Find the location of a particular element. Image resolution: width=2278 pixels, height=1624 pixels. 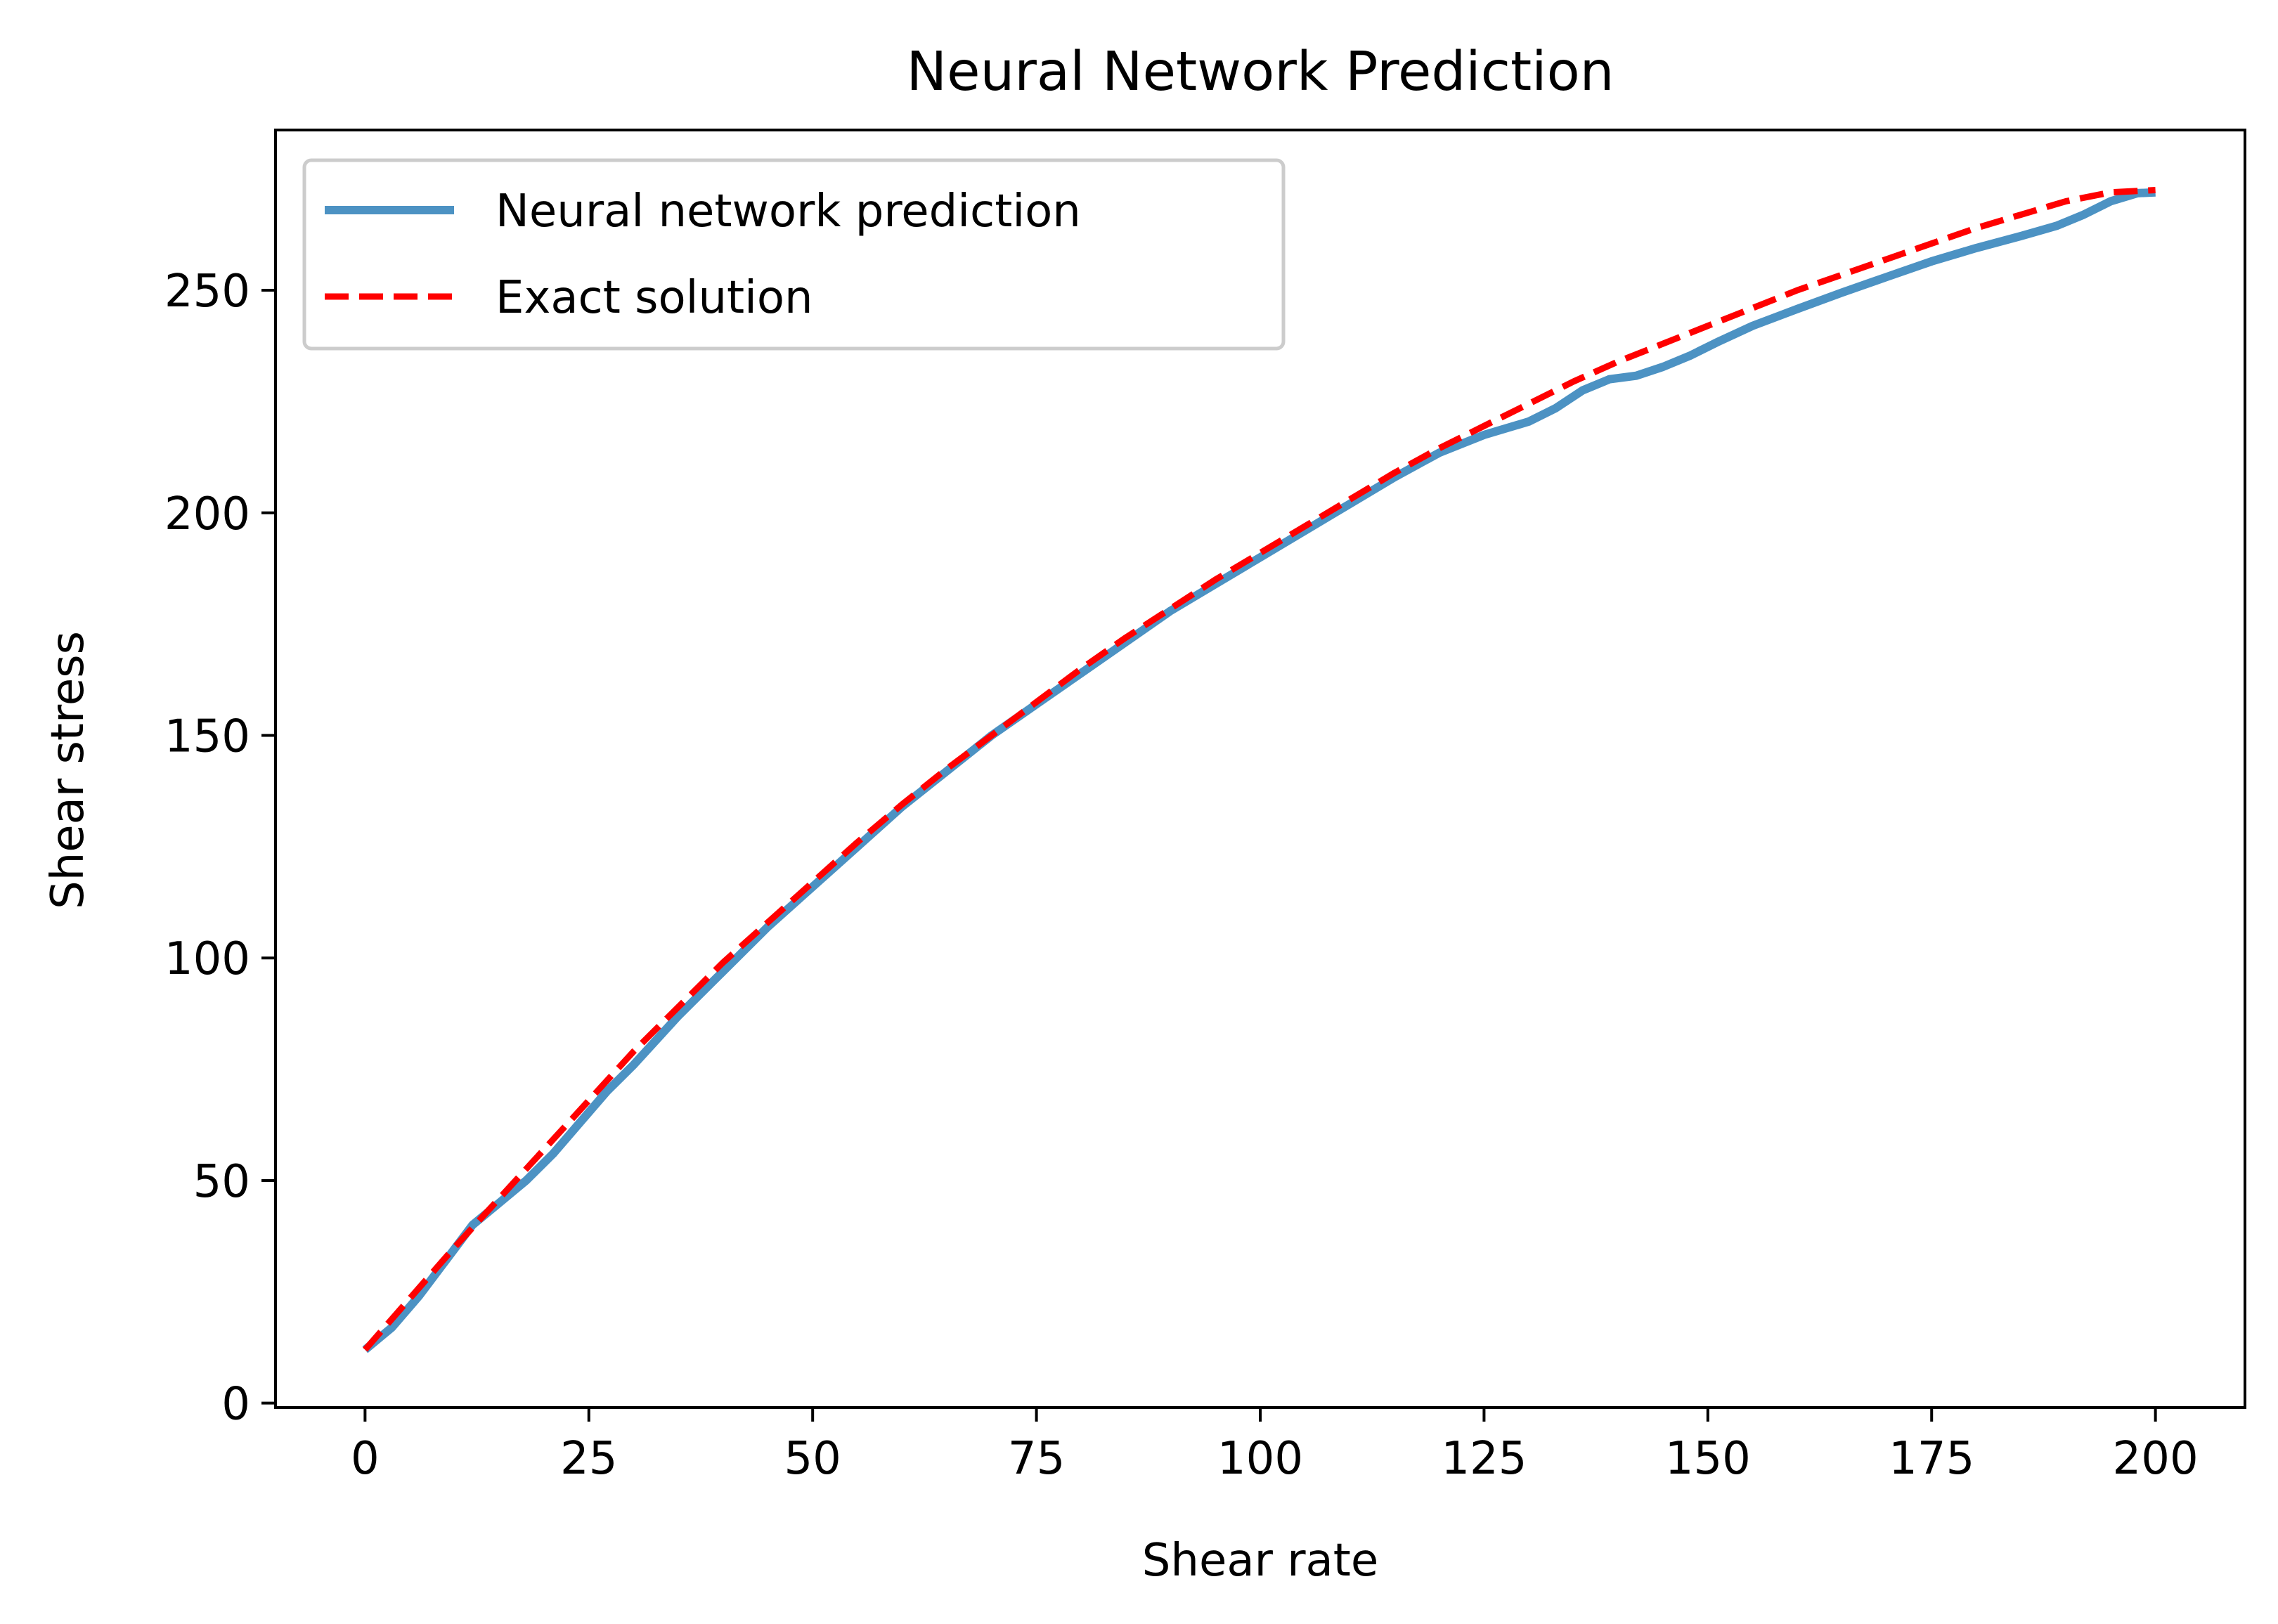

legend-label-neural-network: Neural network prediction is located at coordinates (788, 212).